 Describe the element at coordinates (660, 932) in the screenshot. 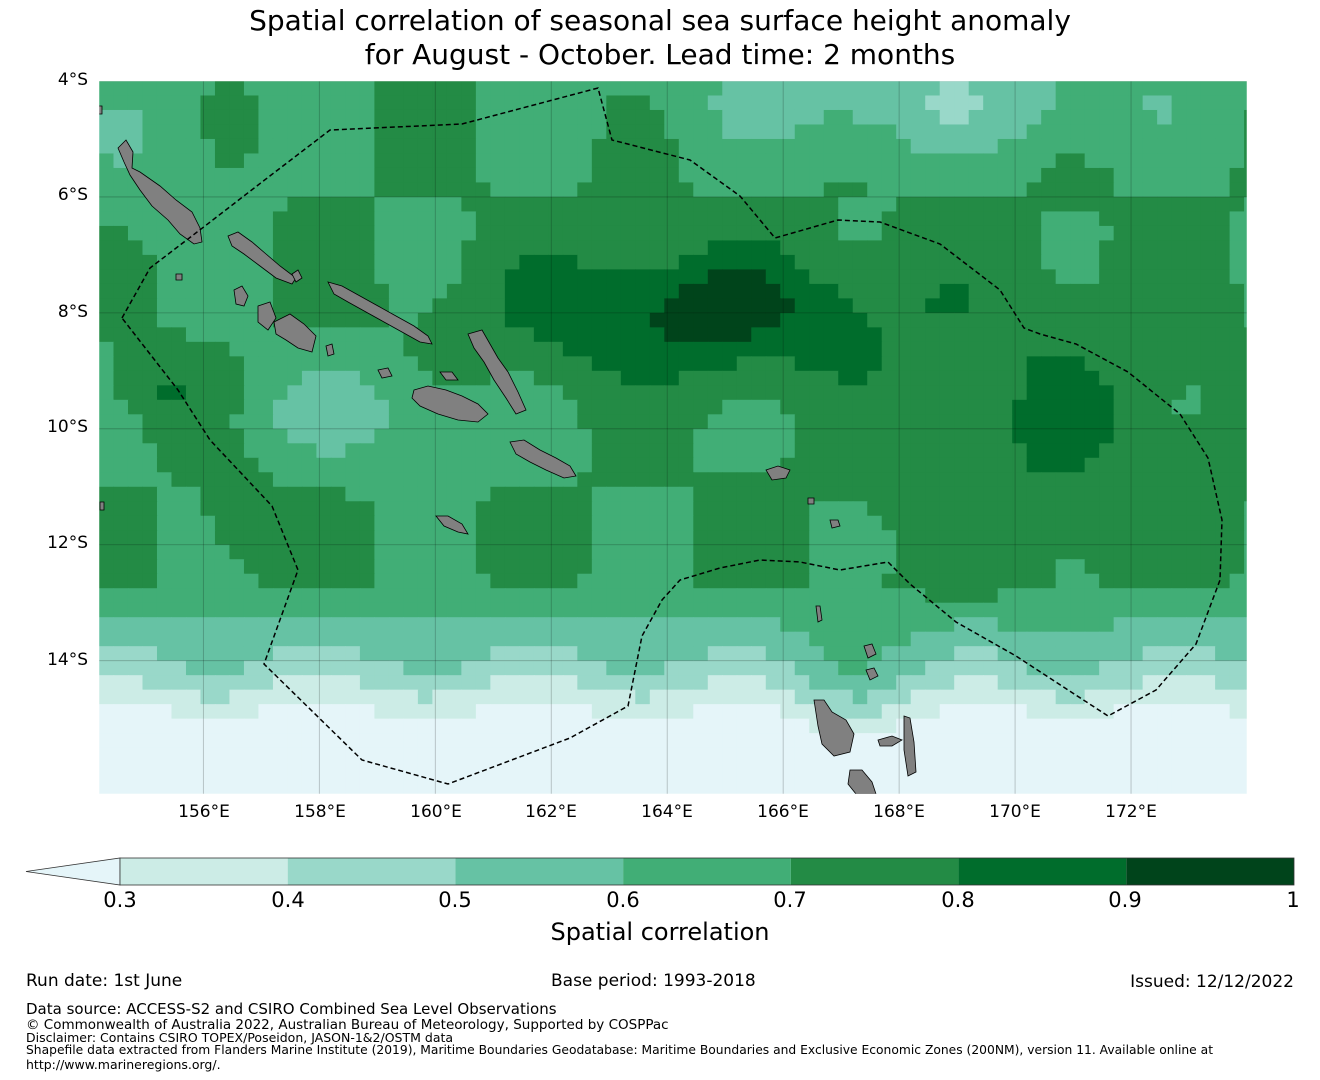

I see `colorbar-label: Spatial correlation` at that location.